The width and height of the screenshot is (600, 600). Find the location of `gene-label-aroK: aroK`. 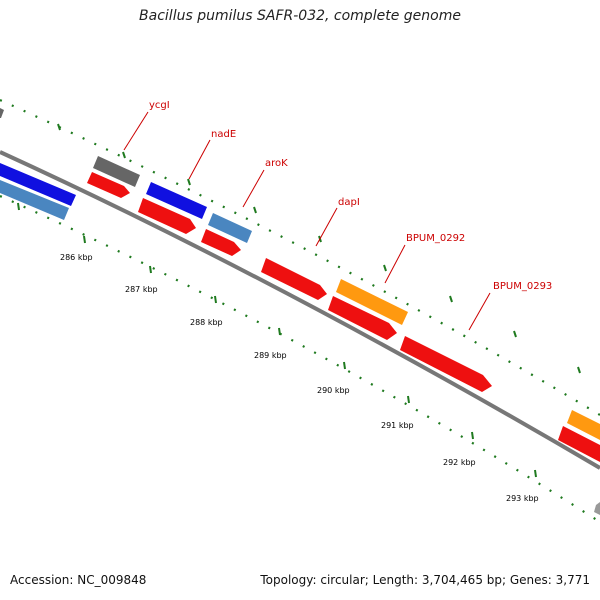

gene-label-aroK: aroK is located at coordinates (276, 163).